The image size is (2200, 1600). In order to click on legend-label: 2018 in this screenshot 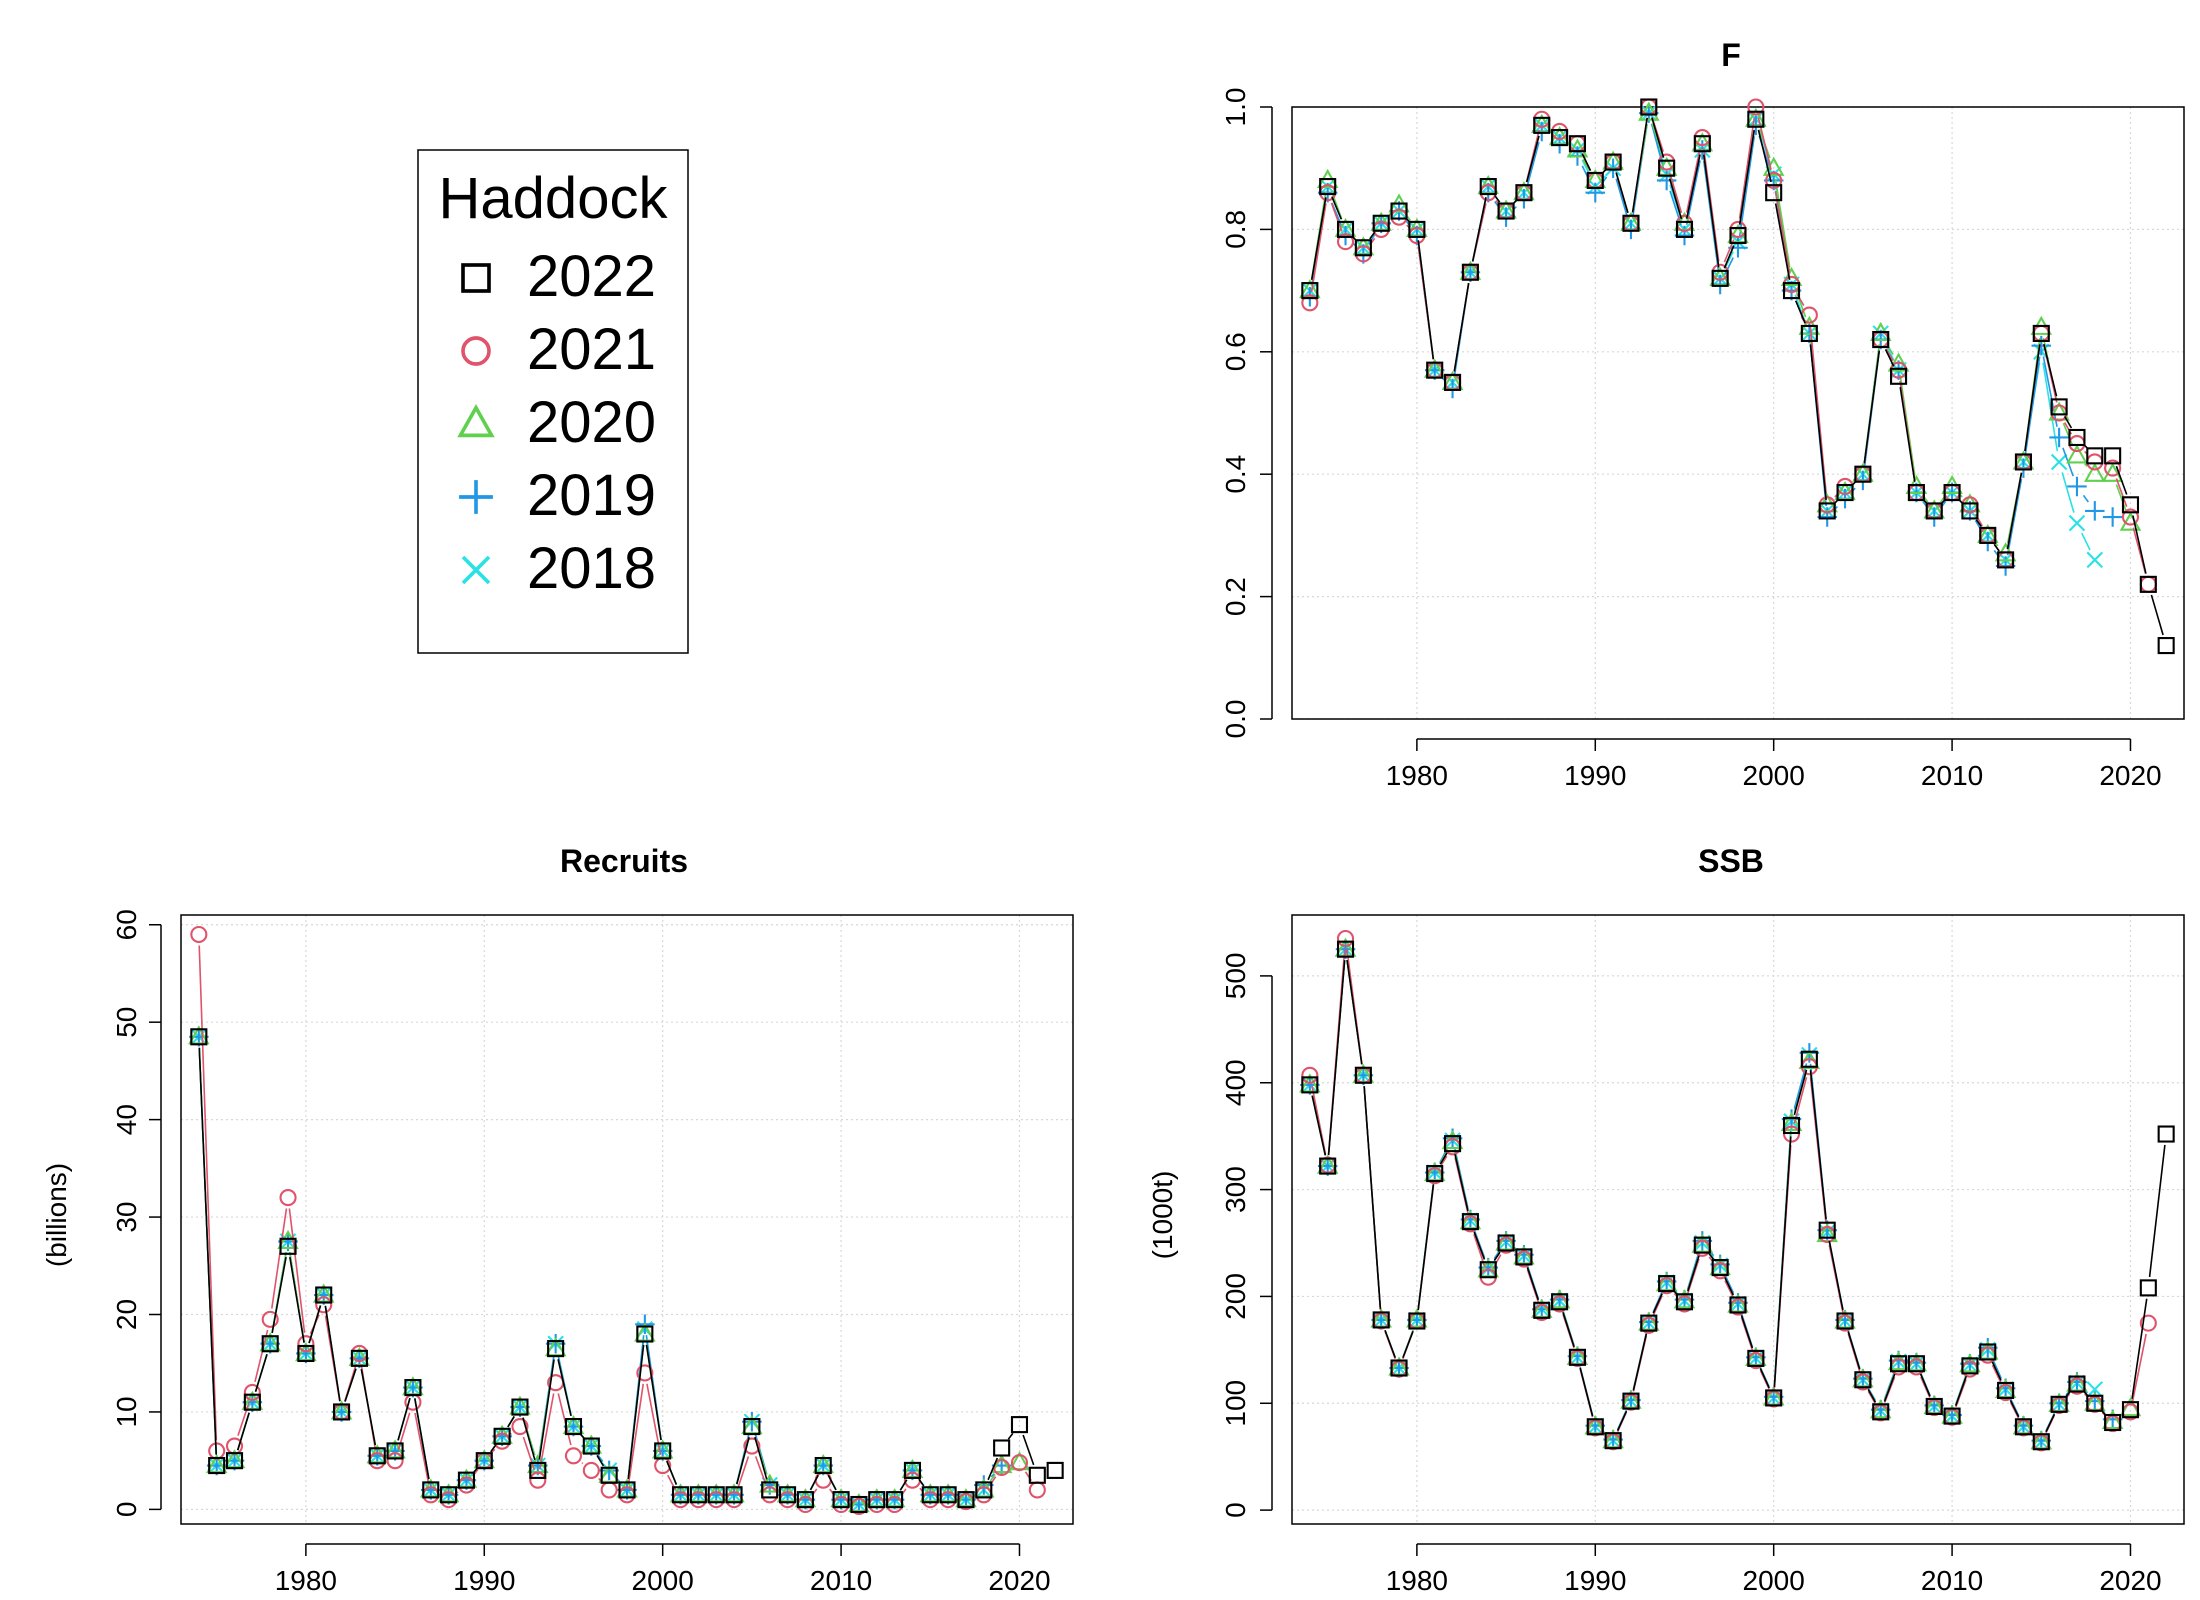, I will do `click(591, 568)`.